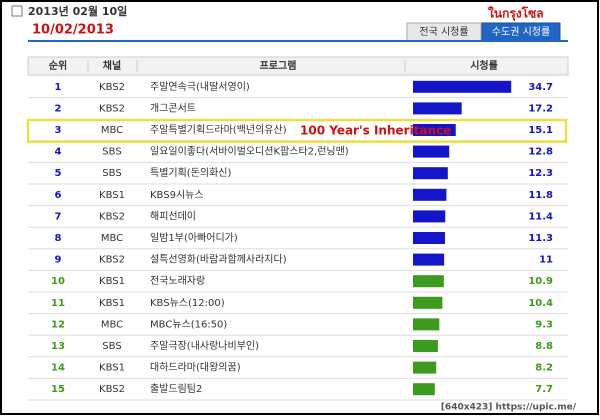 The width and height of the screenshot is (600, 420). What do you see at coordinates (17, 11) in the screenshot?
I see `header-icon` at bounding box center [17, 11].